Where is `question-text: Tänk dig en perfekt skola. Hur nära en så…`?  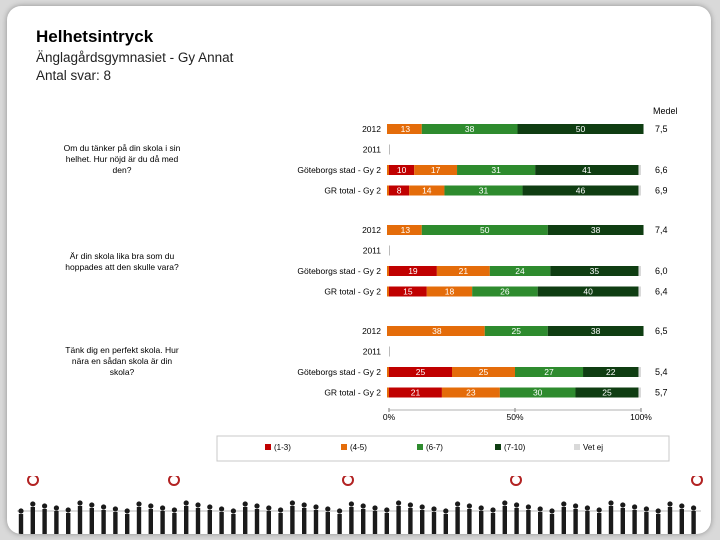
question-text: Tänk dig en perfekt skola. Hur nära en så… is located at coordinates (122, 361).